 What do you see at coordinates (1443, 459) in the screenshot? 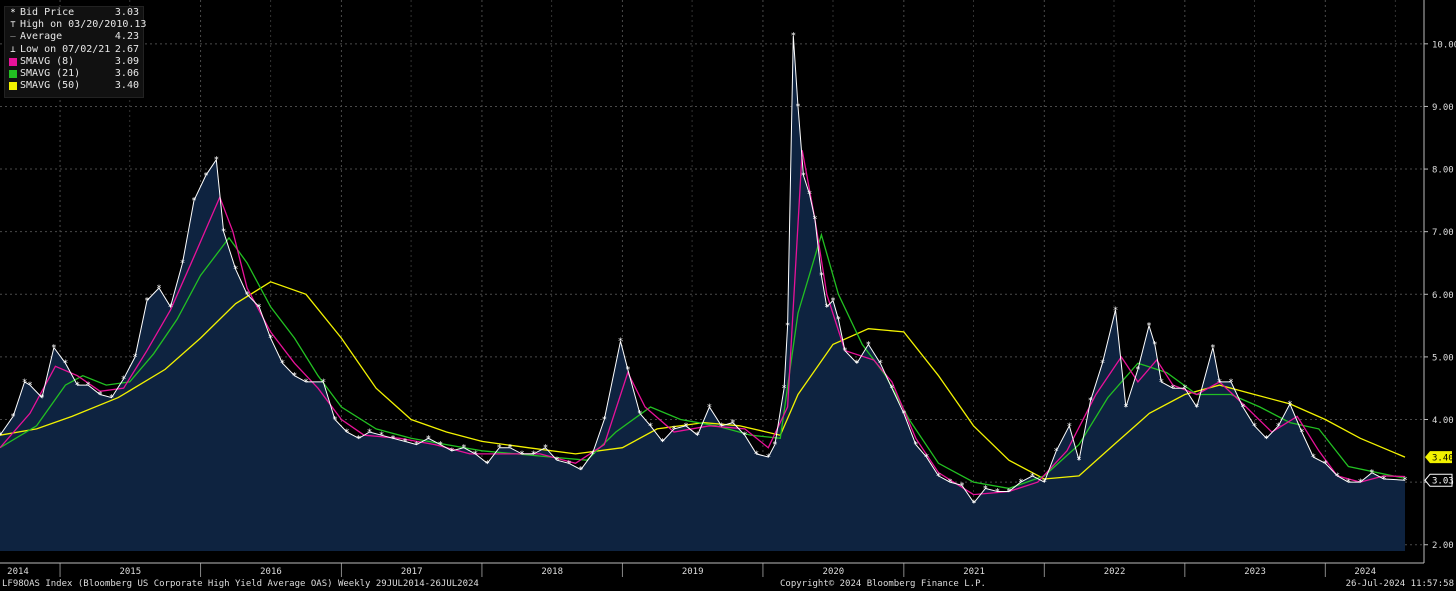
I see `last-value-text: 3.40` at bounding box center [1443, 459].